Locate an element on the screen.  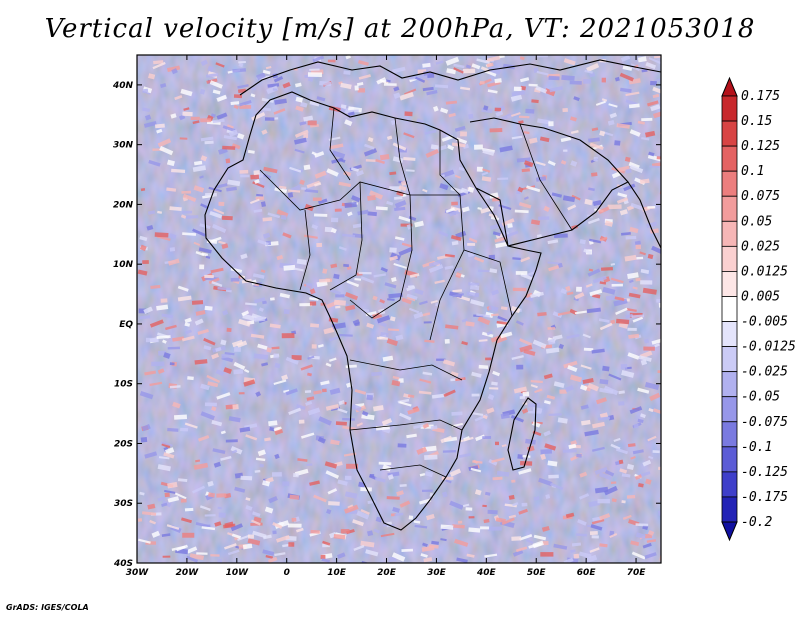
colorbar-extend-bottom is located at coordinates (729, 531).